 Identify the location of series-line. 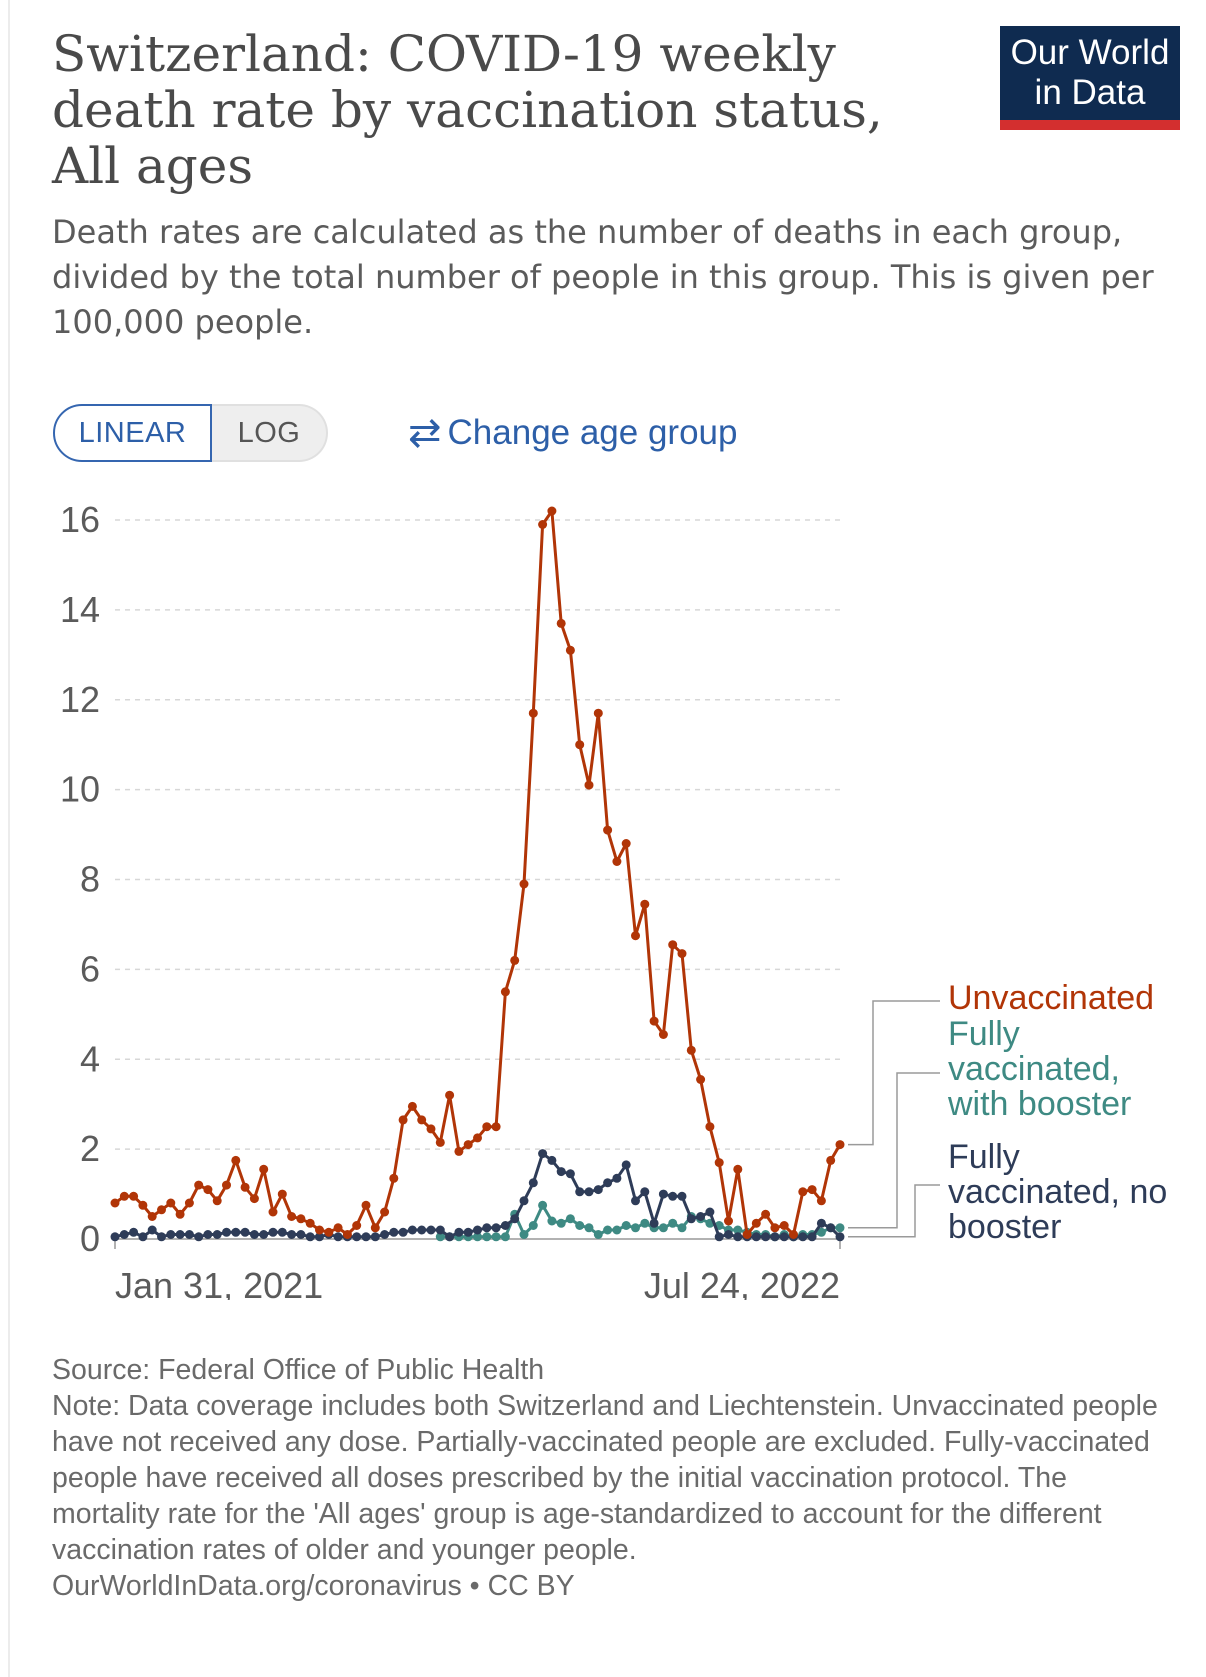
(640, 1221).